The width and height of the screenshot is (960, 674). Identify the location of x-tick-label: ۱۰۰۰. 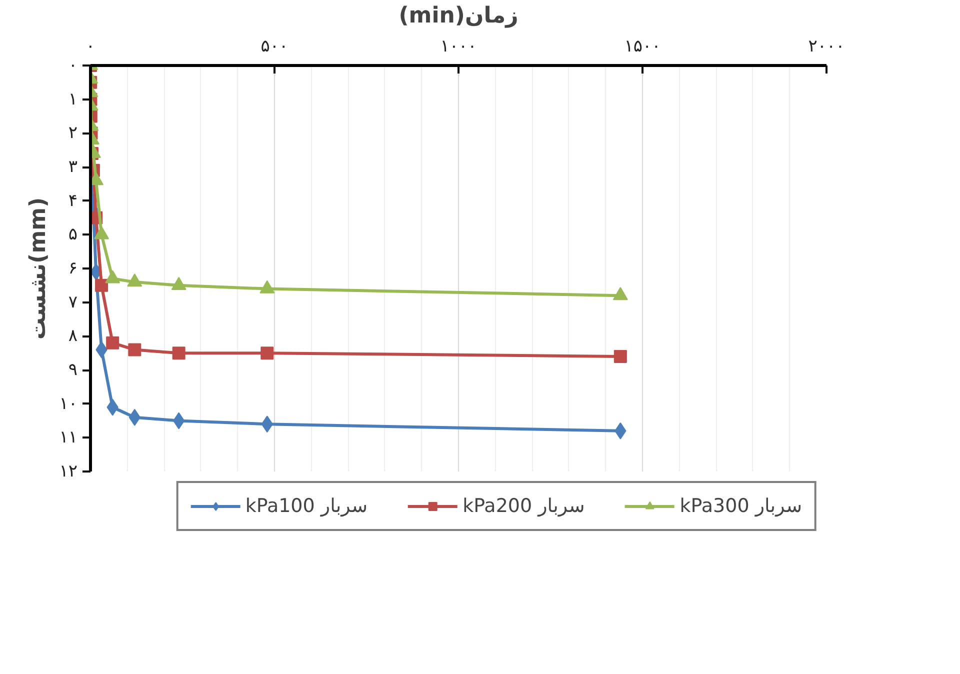
(458, 46).